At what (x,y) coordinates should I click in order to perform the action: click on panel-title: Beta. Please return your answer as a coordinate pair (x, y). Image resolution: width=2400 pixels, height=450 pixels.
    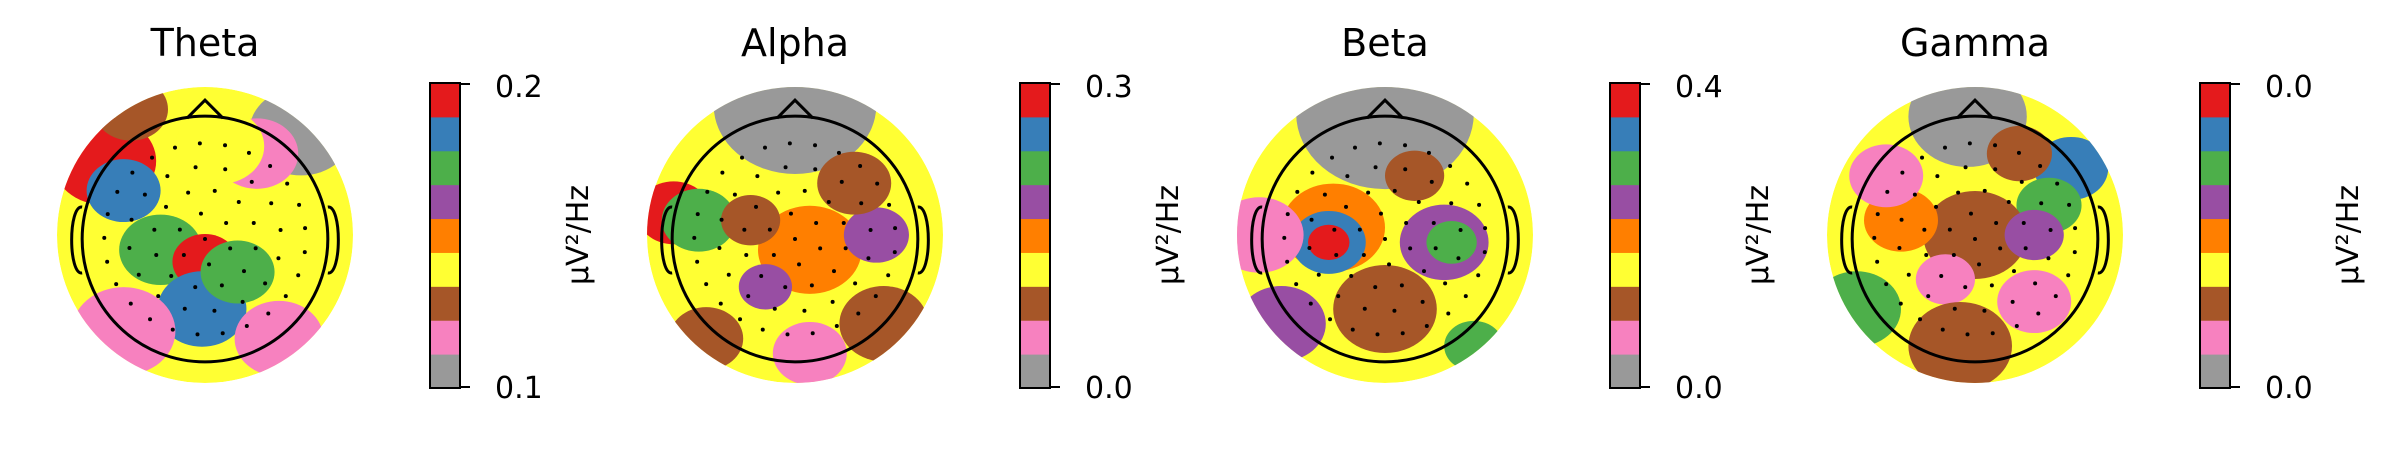
    Looking at the image, I should click on (1385, 43).